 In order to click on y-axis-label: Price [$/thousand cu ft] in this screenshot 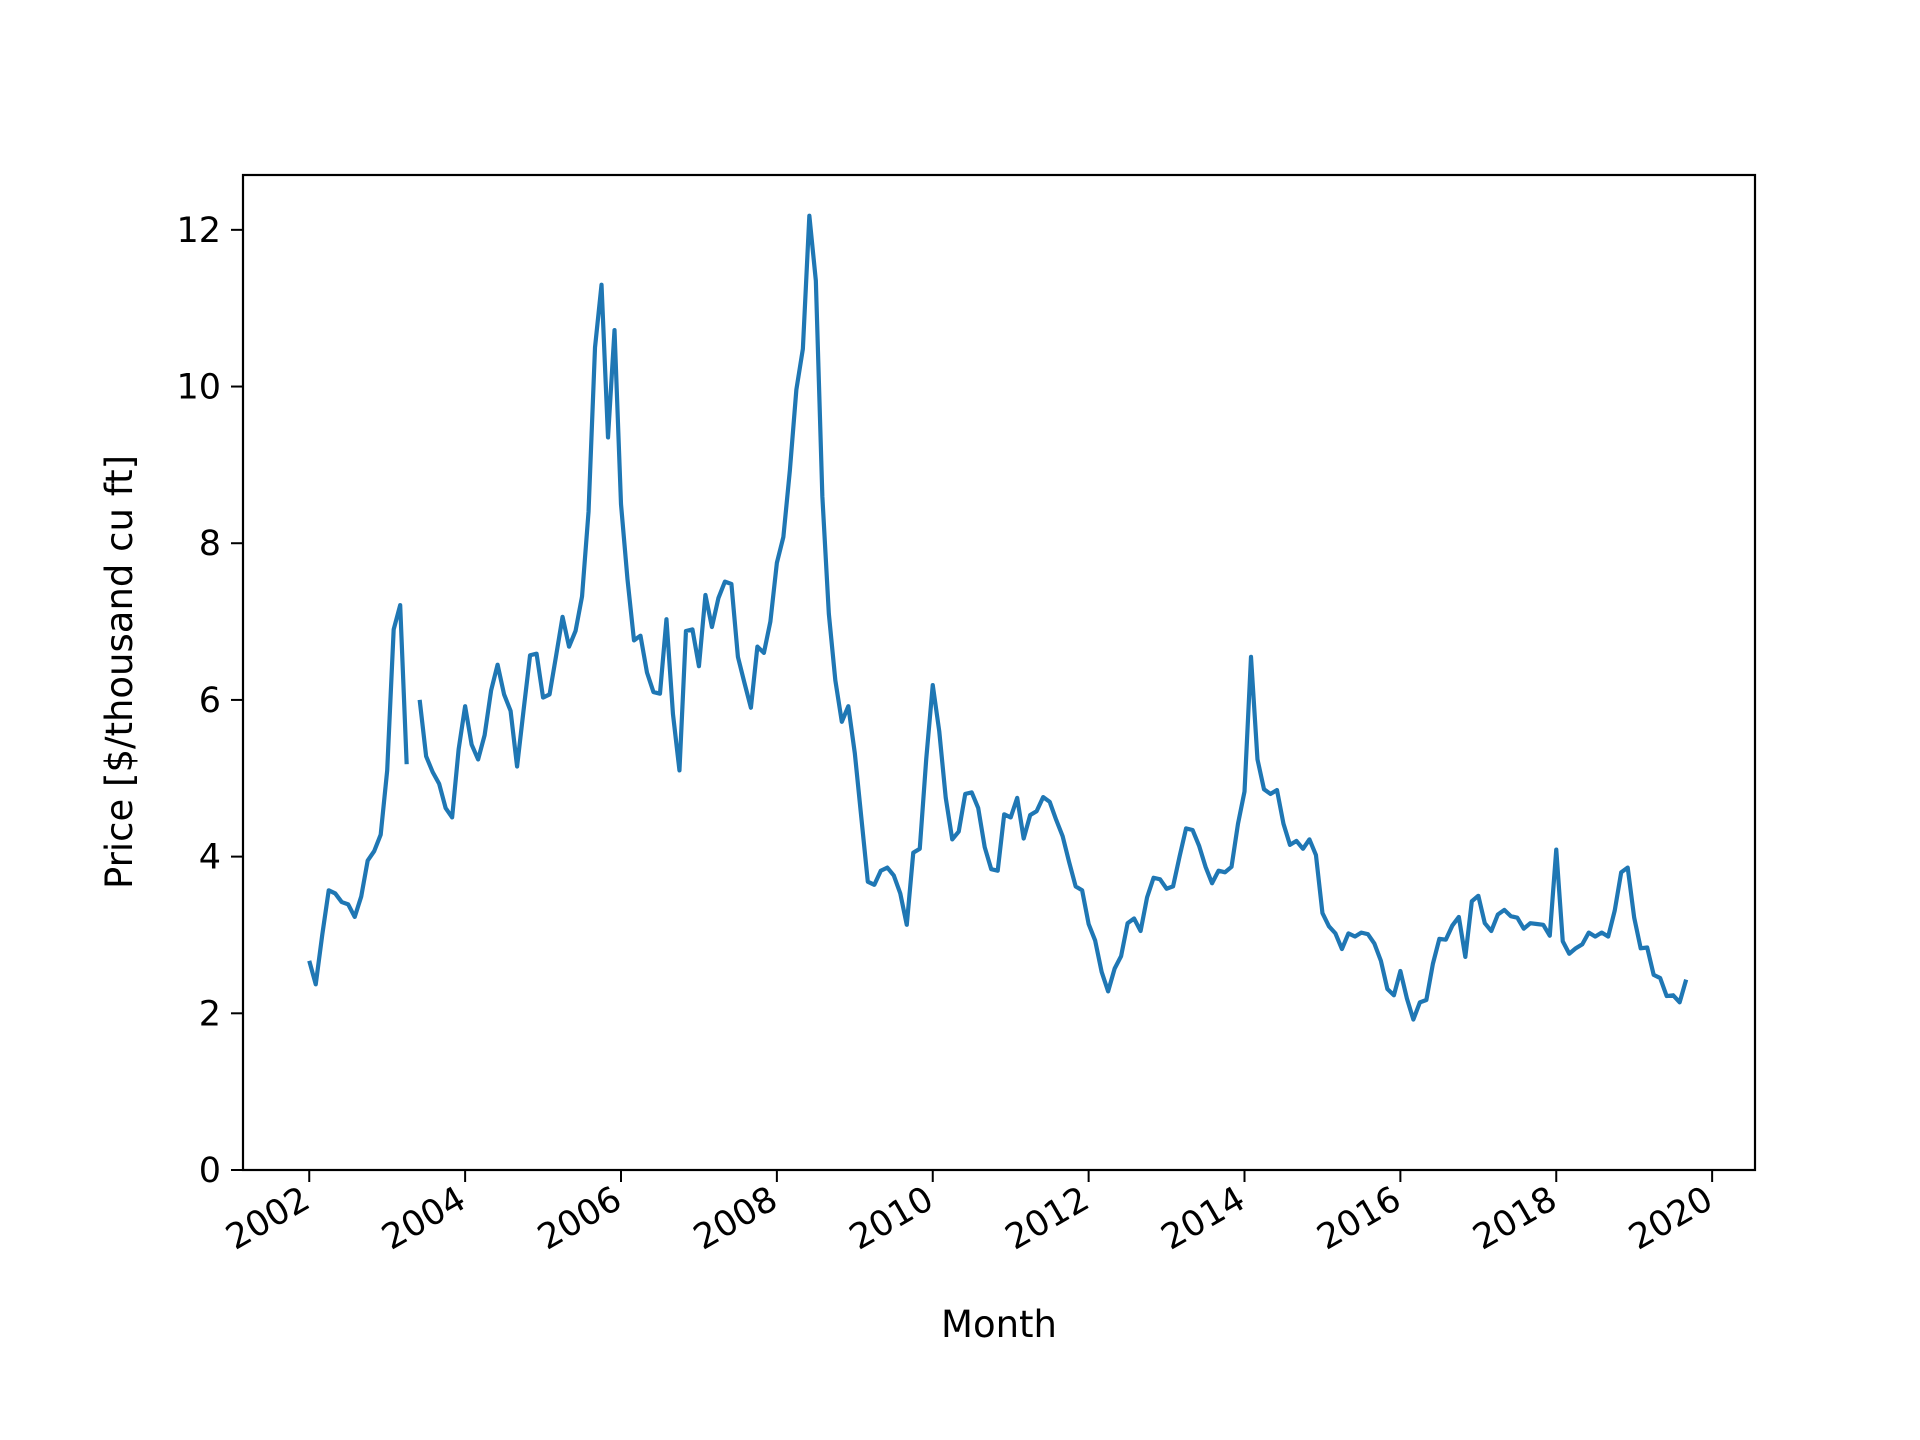, I will do `click(119, 672)`.